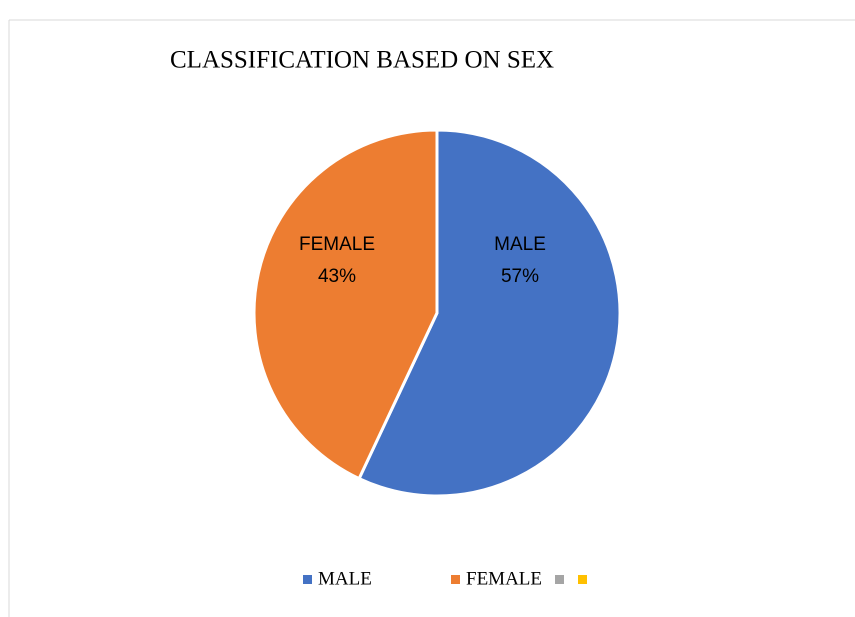 The height and width of the screenshot is (617, 855). I want to click on chart-title: CLASSIFICATION BASED ON SEX, so click(362, 60).